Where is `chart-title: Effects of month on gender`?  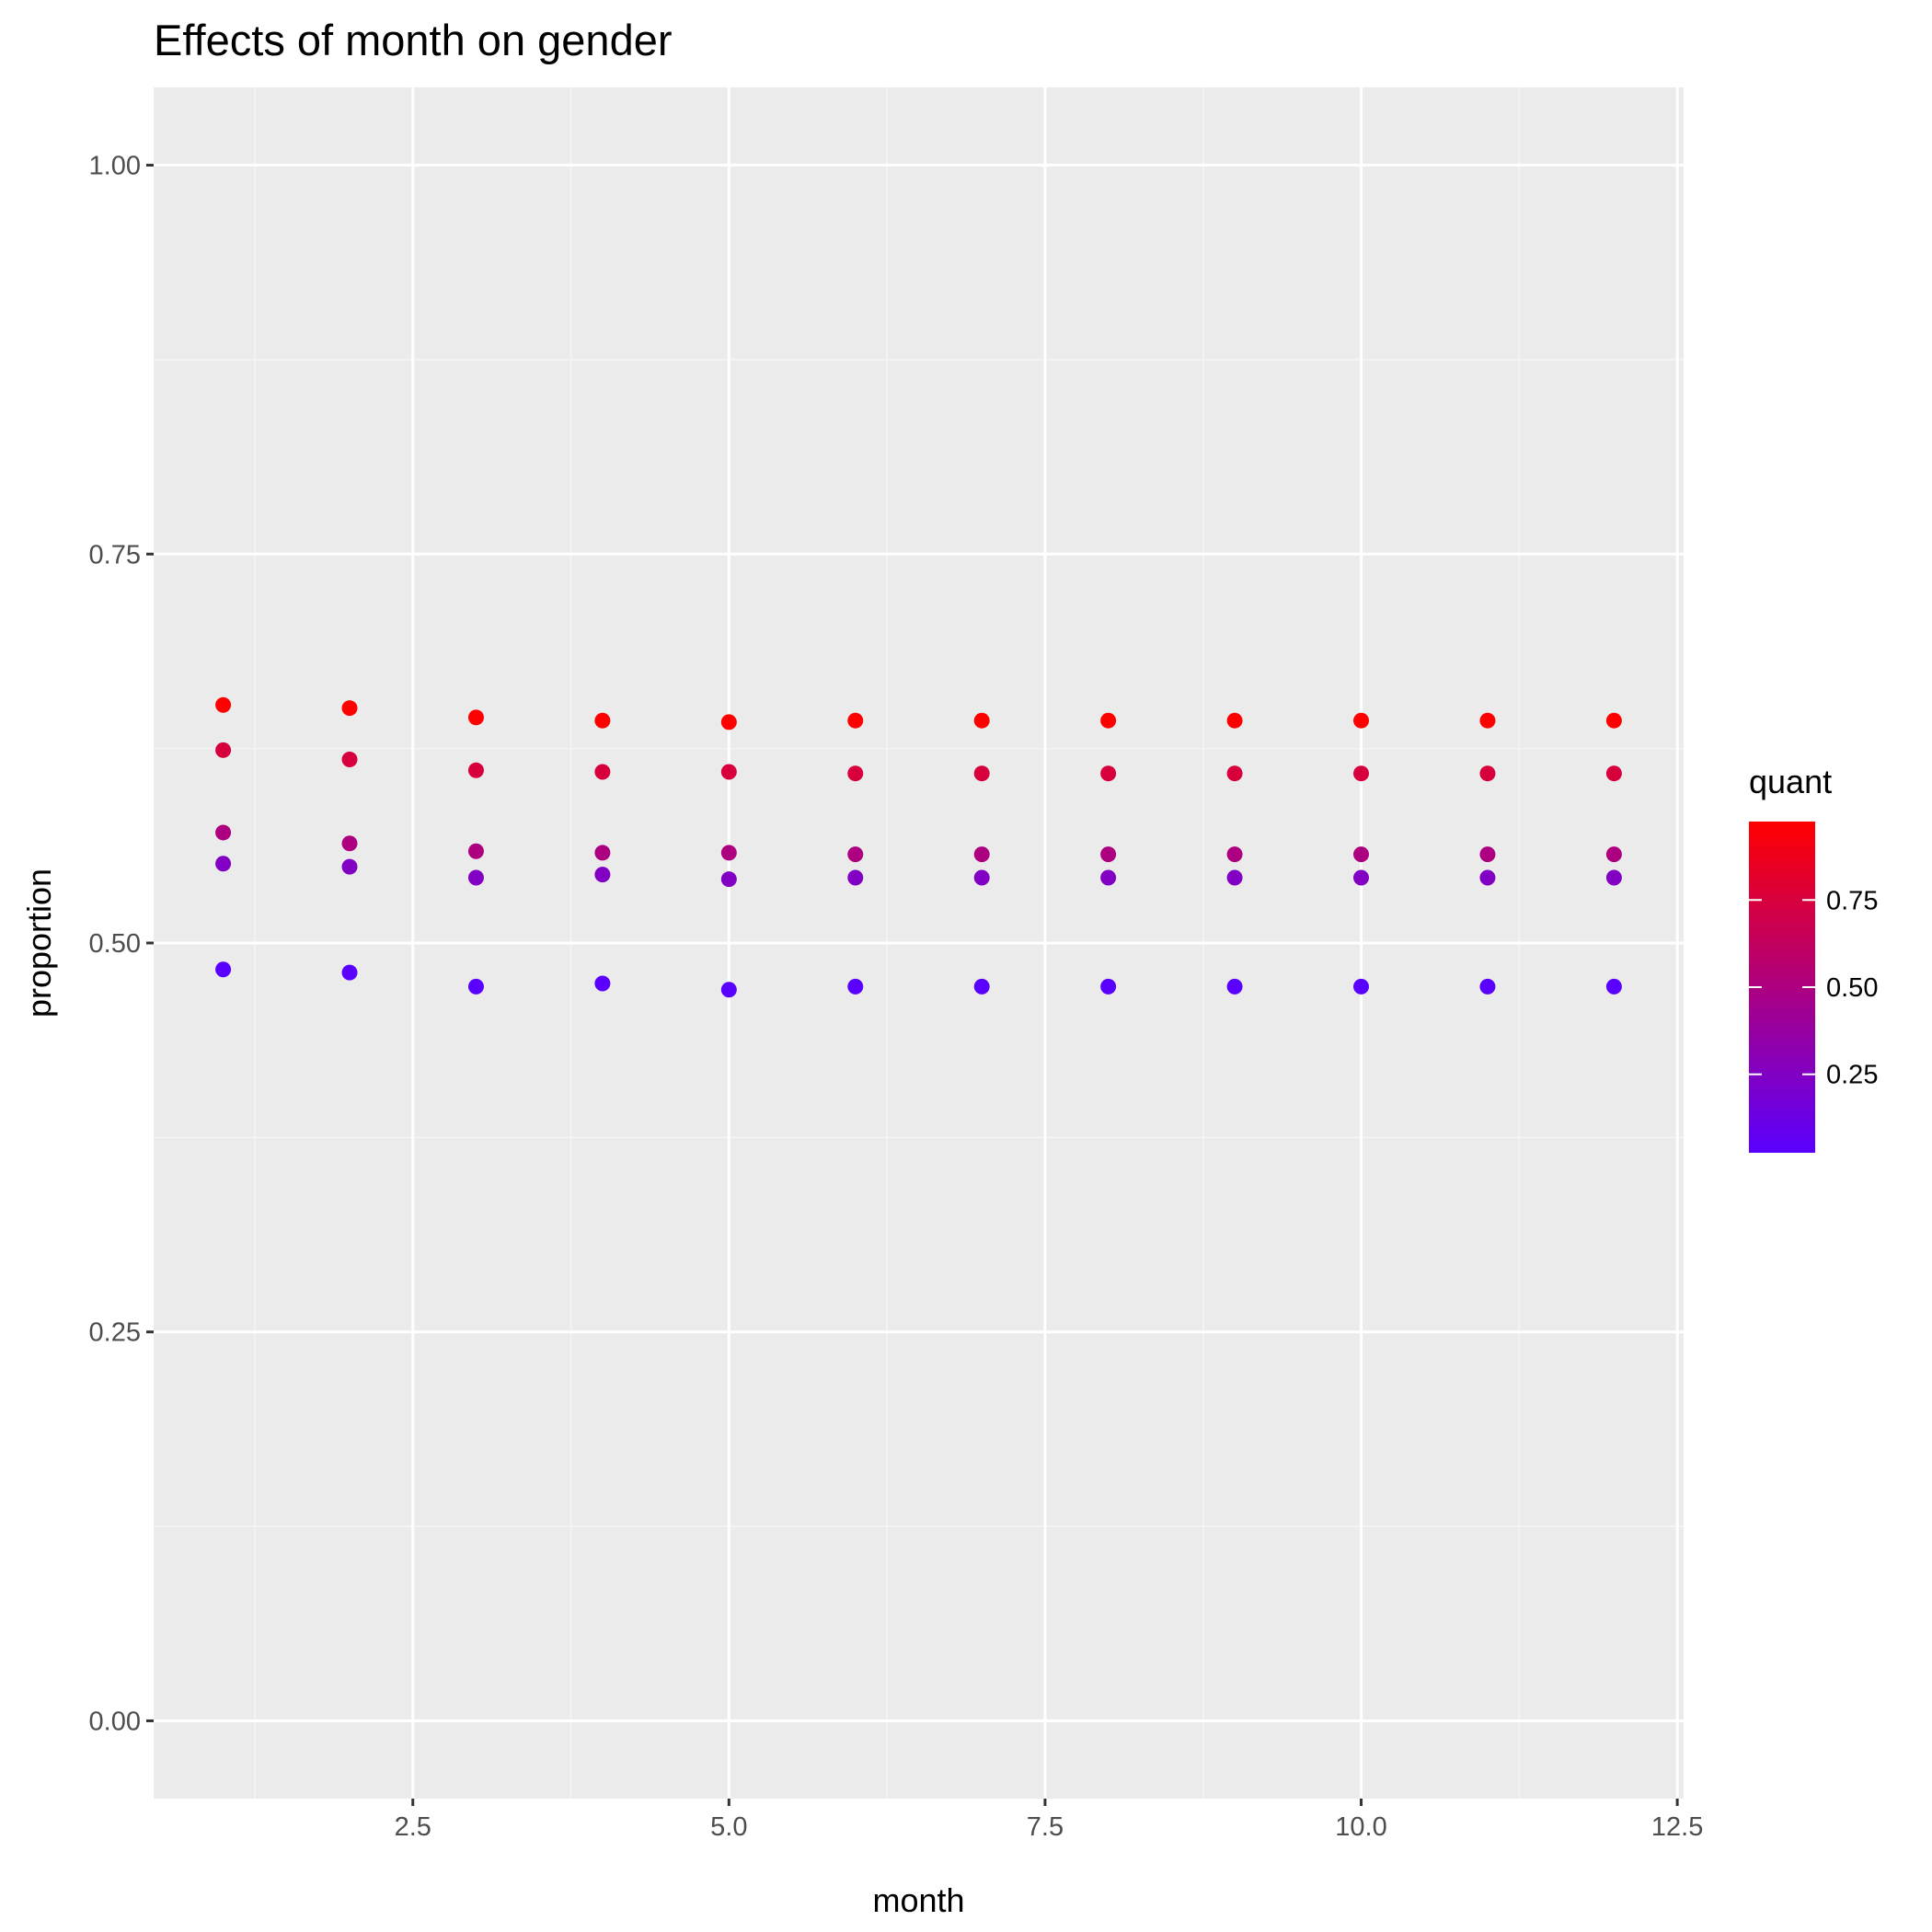
chart-title: Effects of month on gender is located at coordinates (413, 40).